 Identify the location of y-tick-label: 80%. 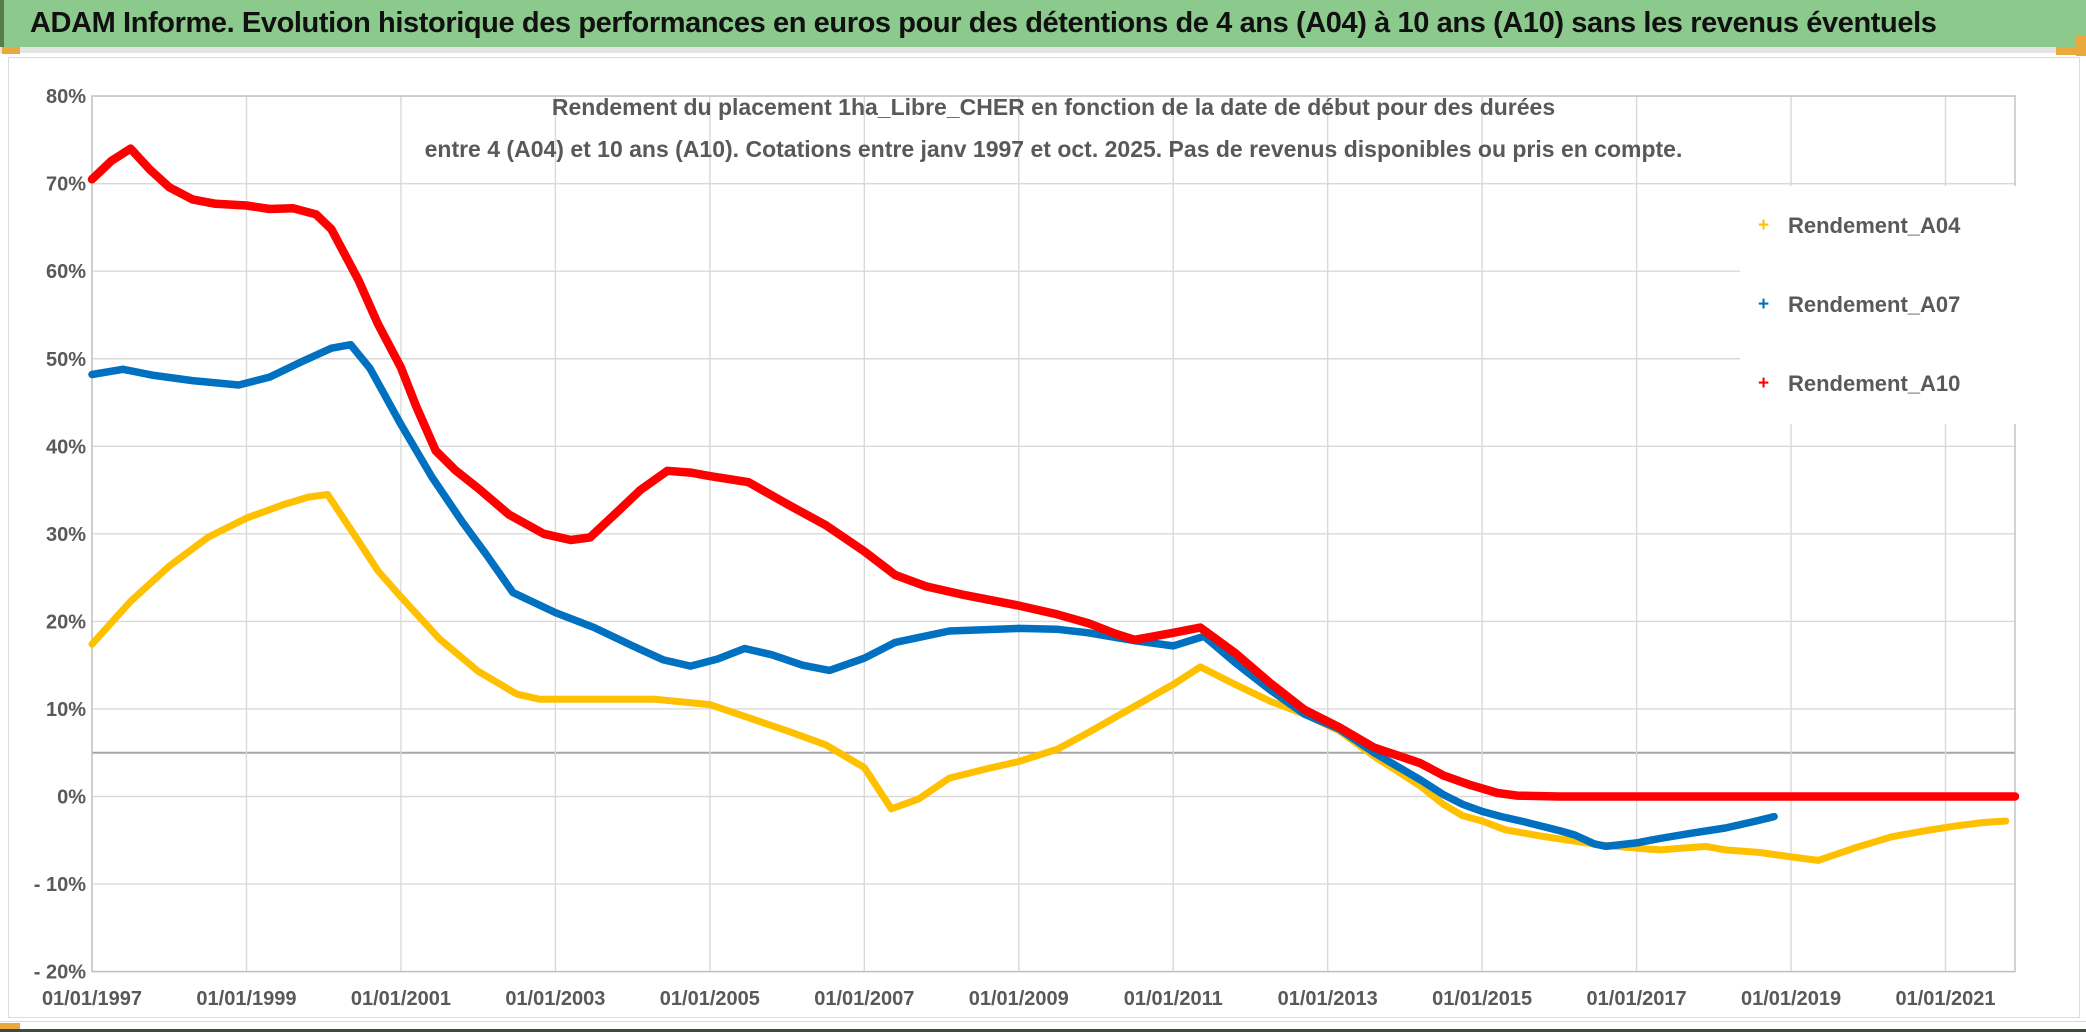
(66, 97).